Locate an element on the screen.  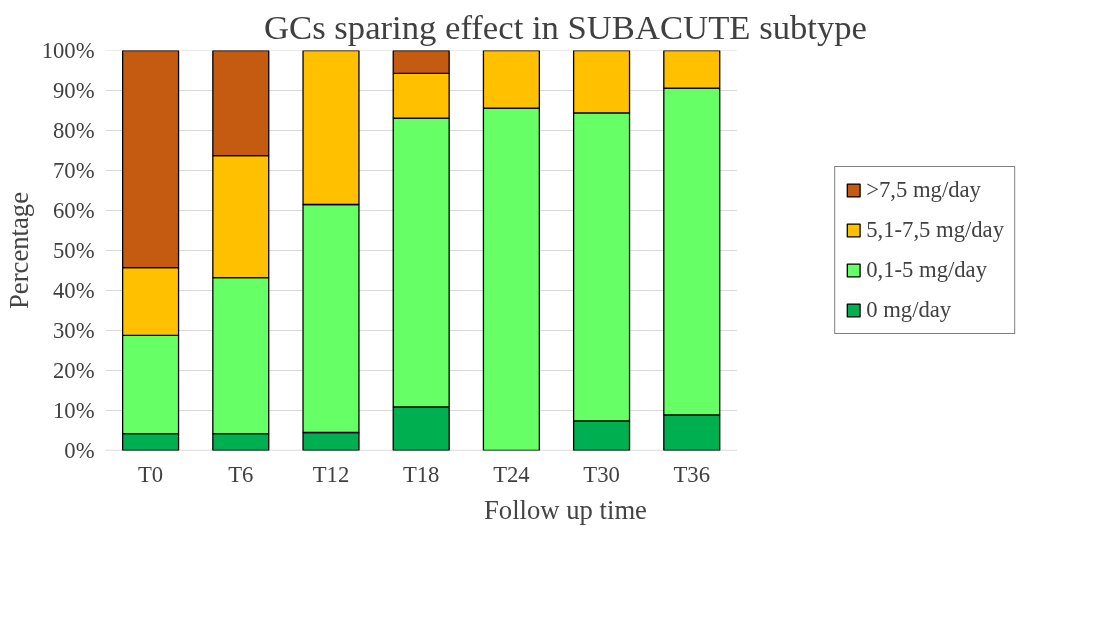
y-tick-label: 70% is located at coordinates (73, 170).